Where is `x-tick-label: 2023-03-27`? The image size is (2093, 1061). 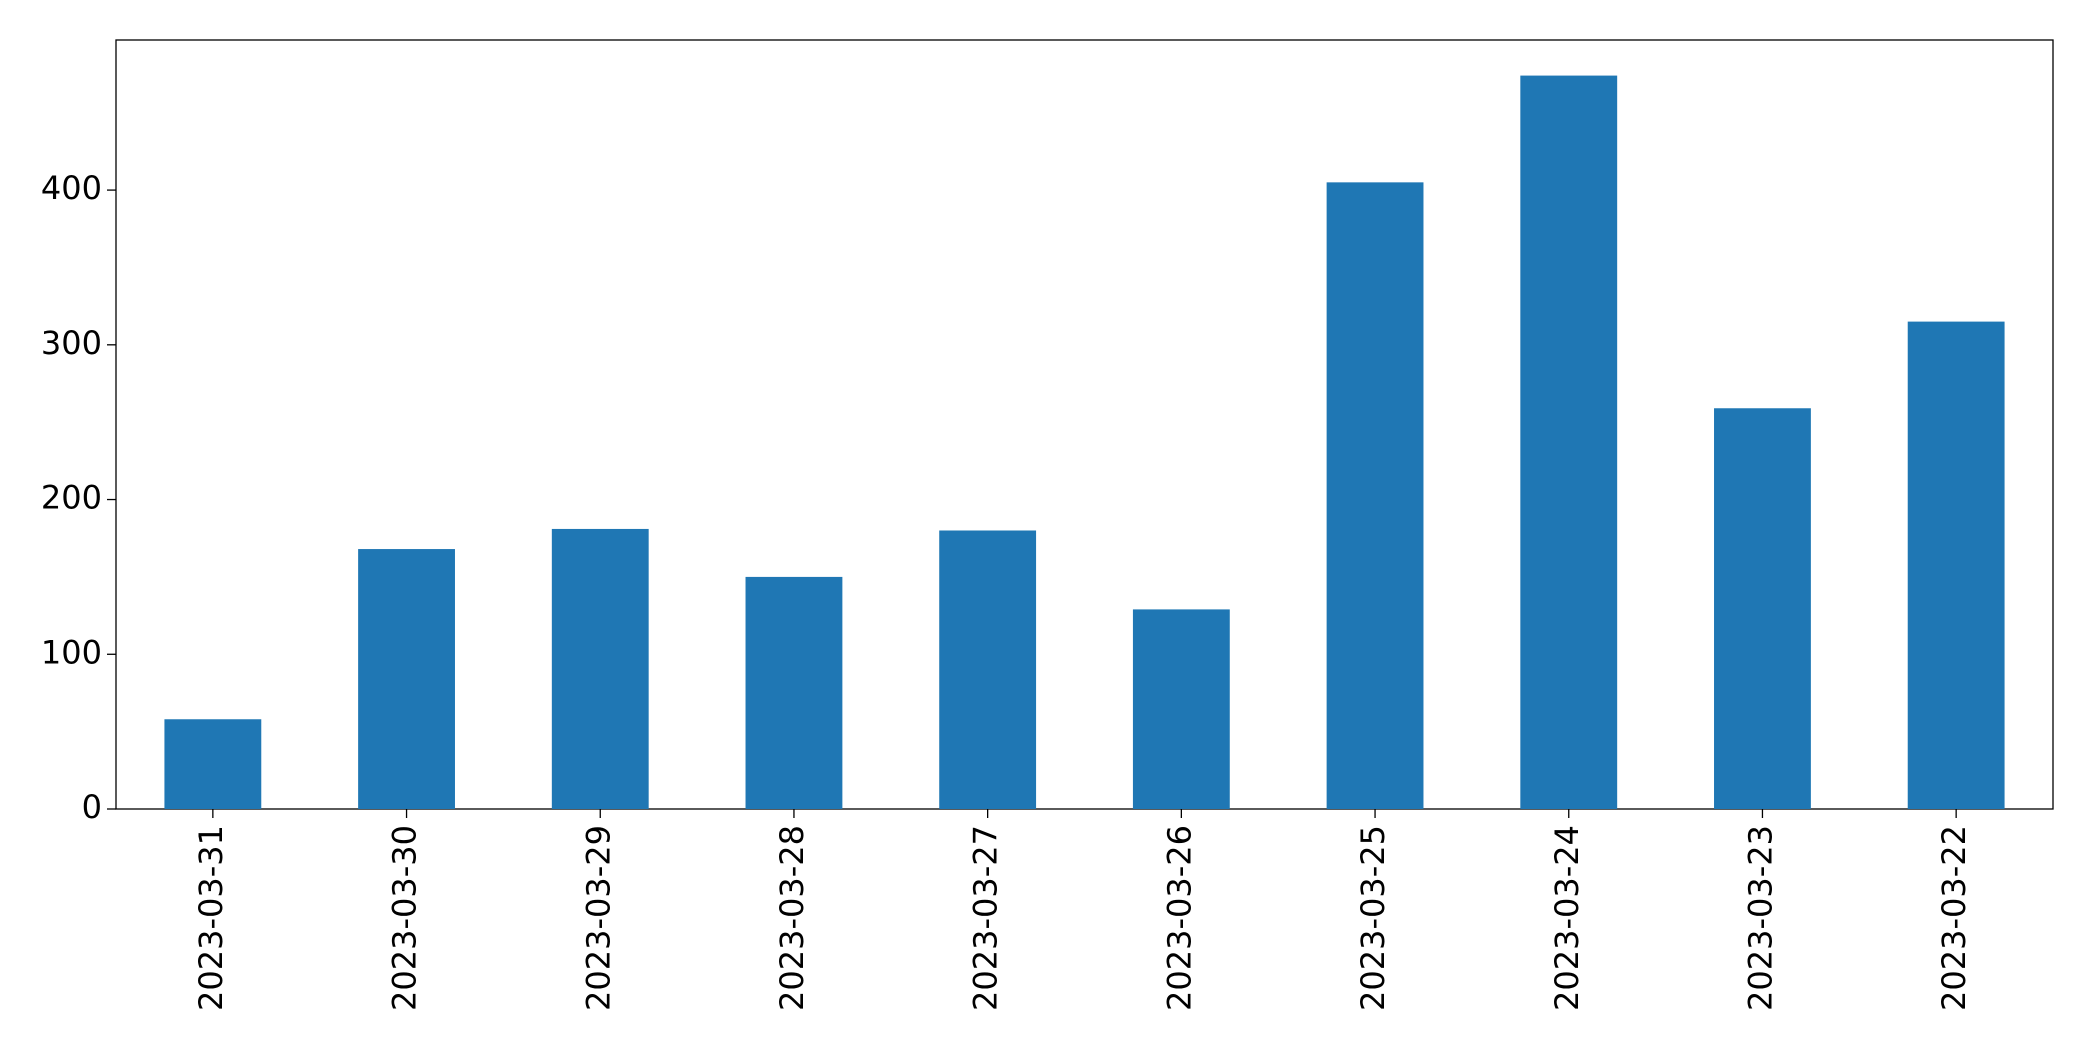 x-tick-label: 2023-03-27 is located at coordinates (986, 918).